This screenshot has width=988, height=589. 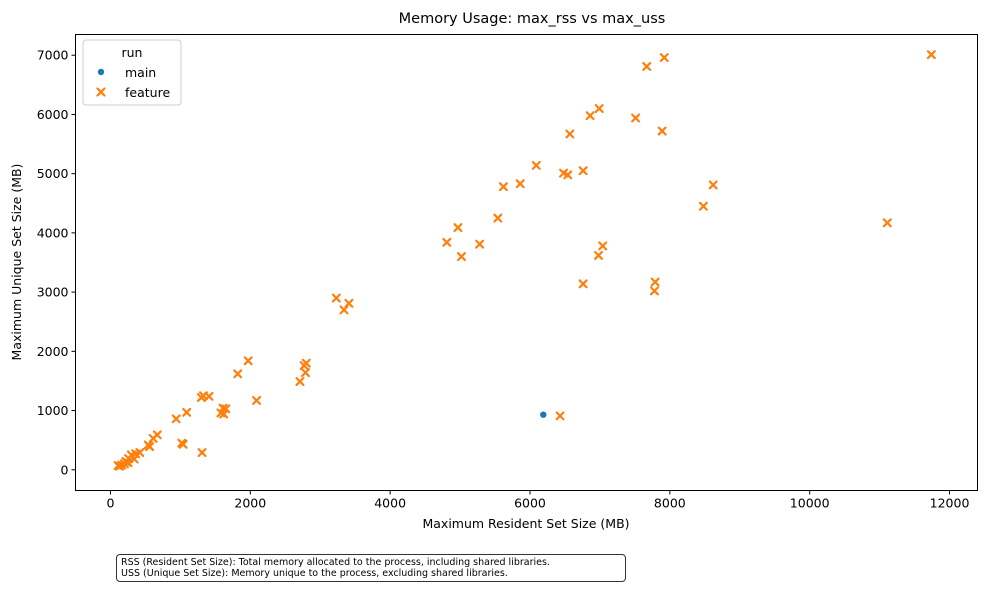 I want to click on legend-box, so click(x=132, y=72).